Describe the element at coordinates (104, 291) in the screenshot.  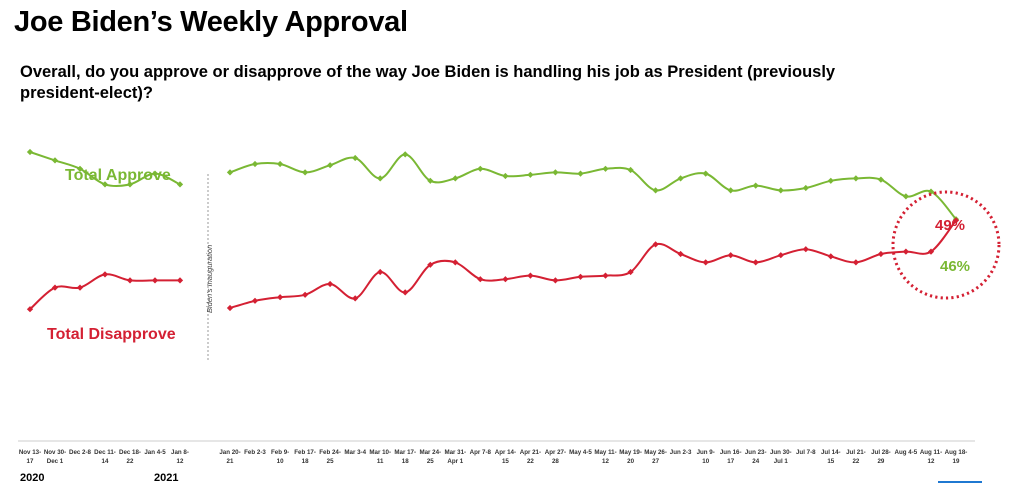
I see `disapprove-line-pre-inauguration` at that location.